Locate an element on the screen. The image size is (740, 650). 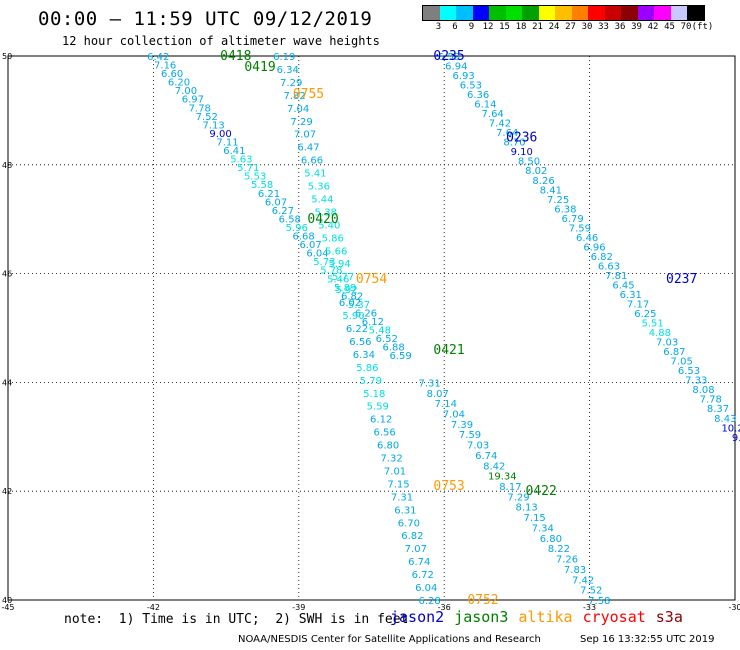
wave-height-value: 9.00 is located at coordinates (220, 134).